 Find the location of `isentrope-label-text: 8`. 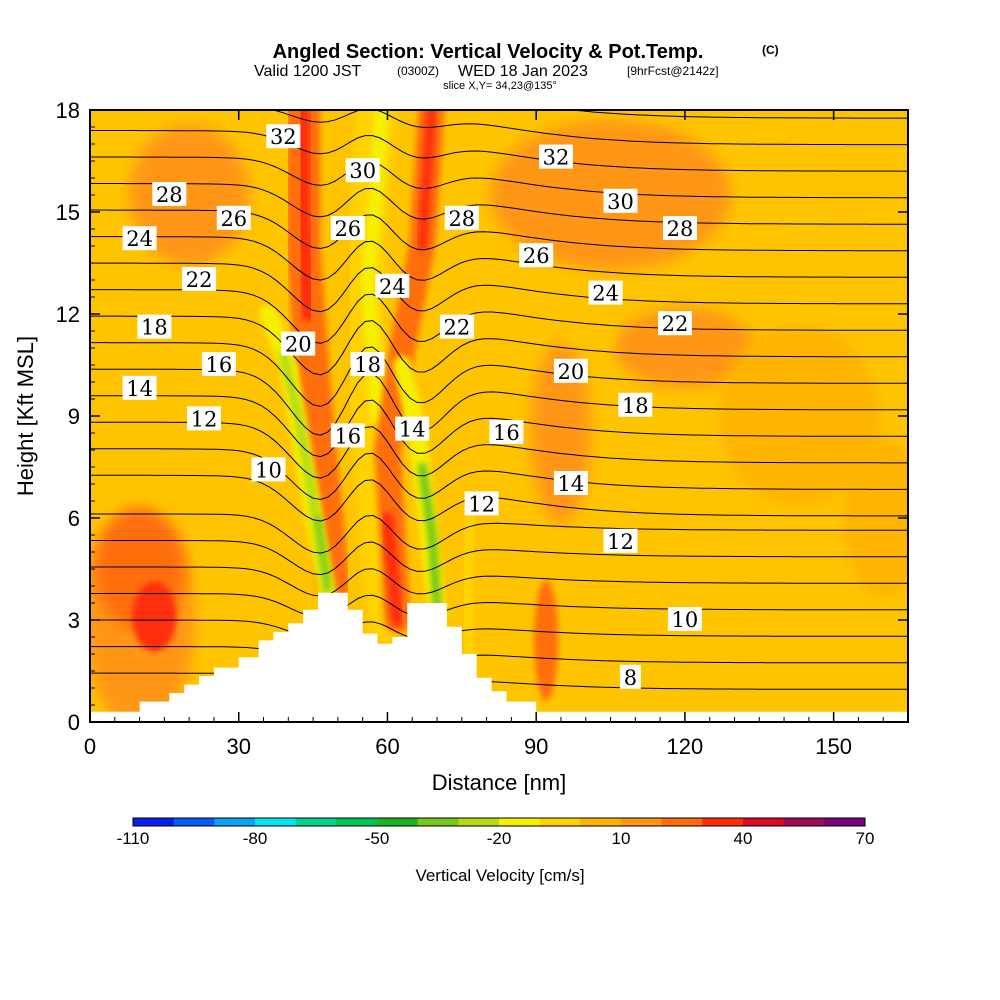

isentrope-label-text: 8 is located at coordinates (630, 678).